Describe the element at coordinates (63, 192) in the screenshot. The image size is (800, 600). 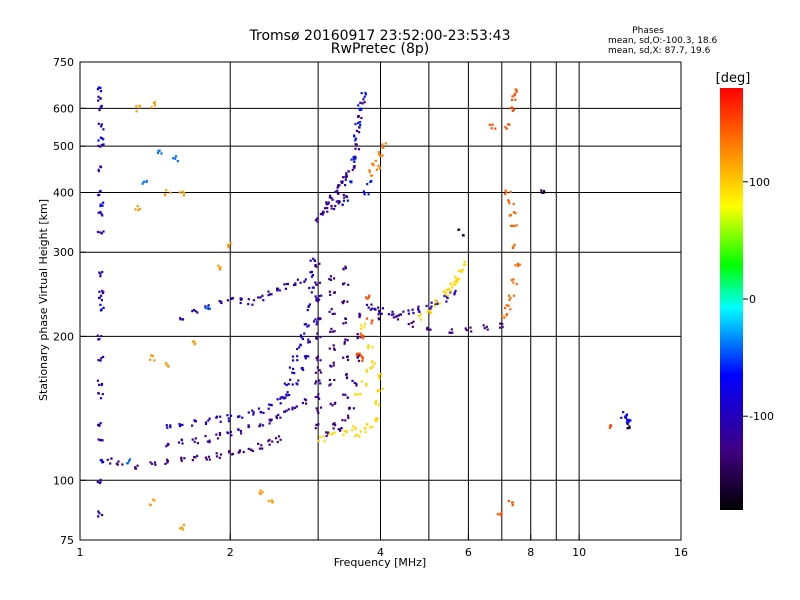
I see `y-tick-label: 400` at that location.